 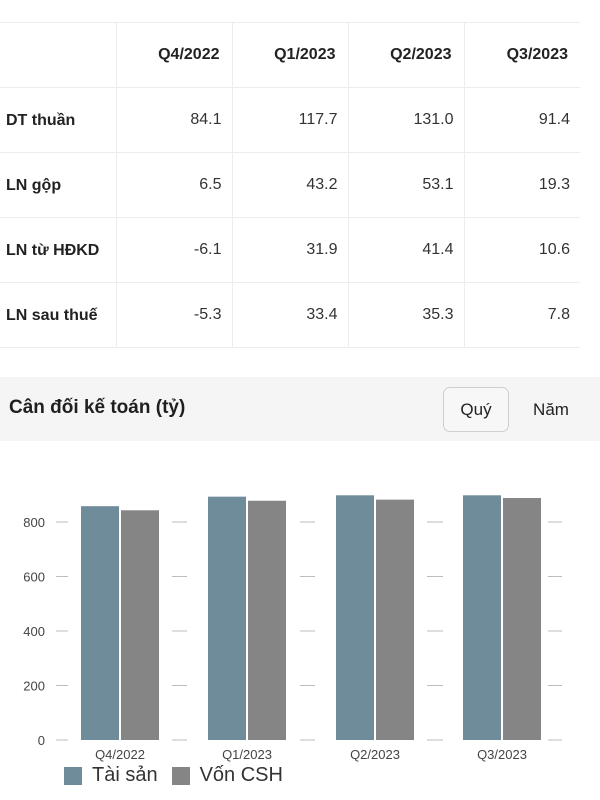 What do you see at coordinates (58, 185) in the screenshot?
I see `row-label-gross-profit: LN gộp` at bounding box center [58, 185].